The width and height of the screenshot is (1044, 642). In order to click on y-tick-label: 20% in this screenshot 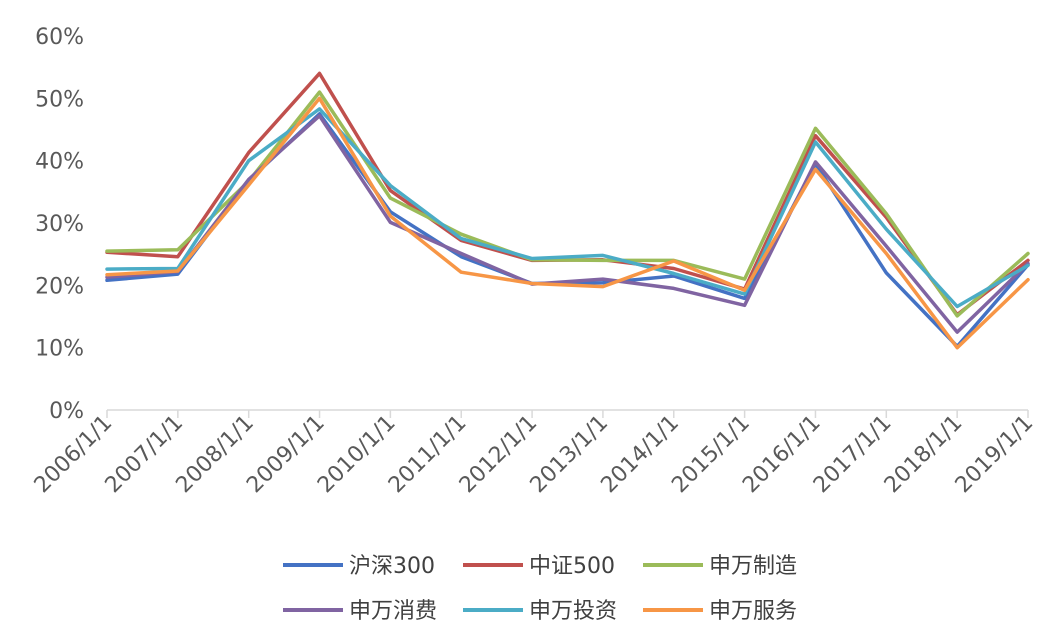, I will do `click(59, 286)`.